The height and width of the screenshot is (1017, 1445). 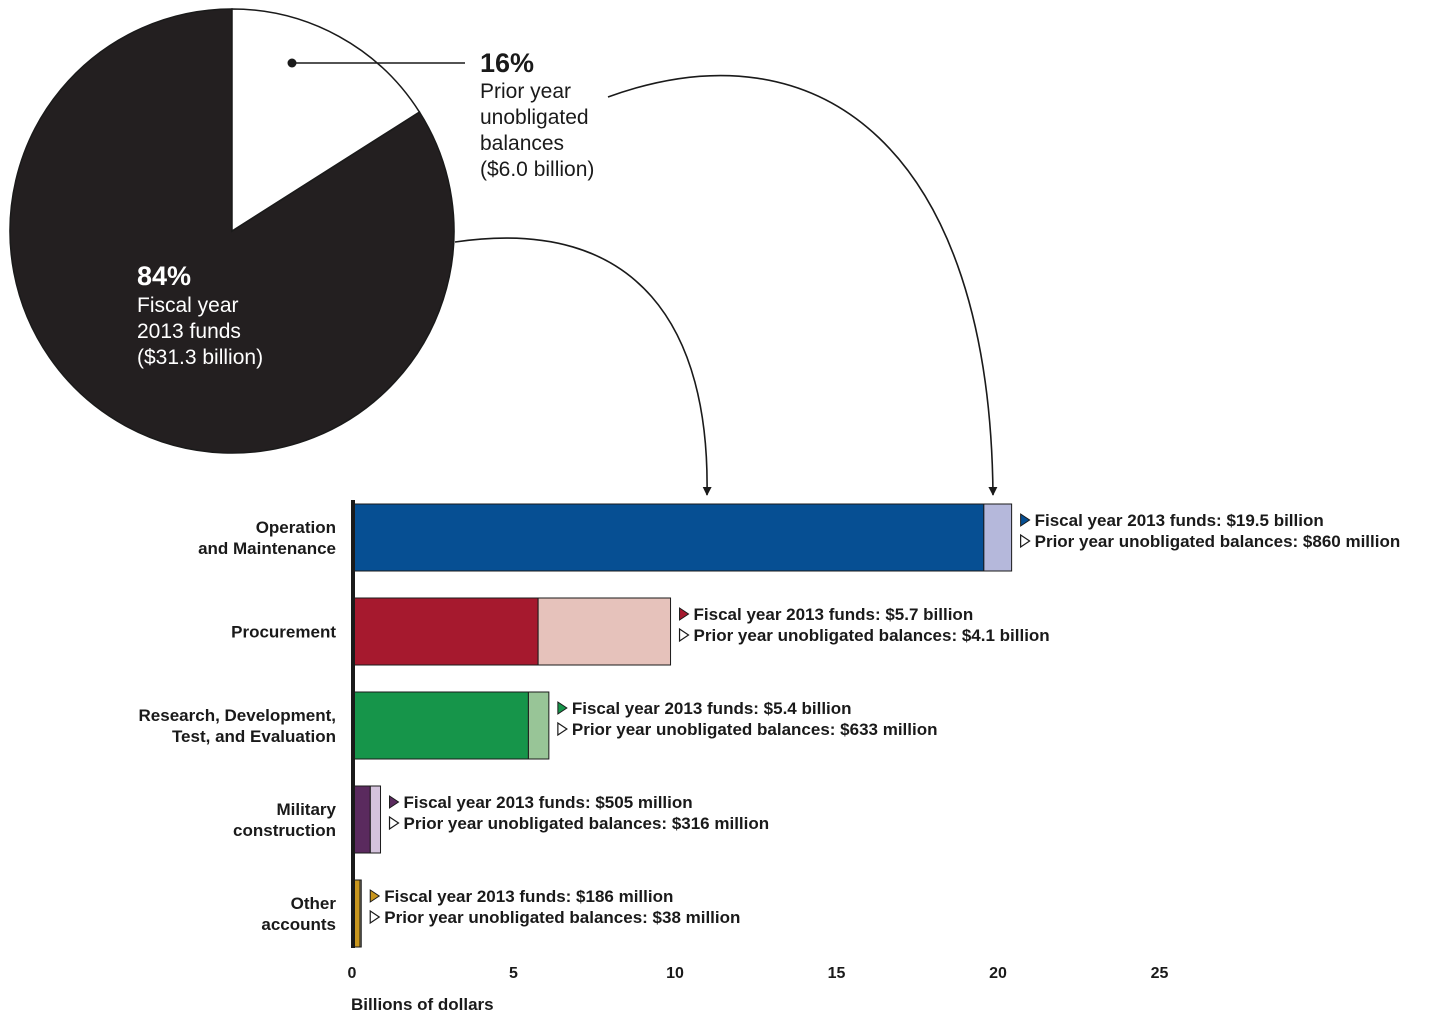 What do you see at coordinates (284, 830) in the screenshot?
I see `category-label-military-construction-line2: construction` at bounding box center [284, 830].